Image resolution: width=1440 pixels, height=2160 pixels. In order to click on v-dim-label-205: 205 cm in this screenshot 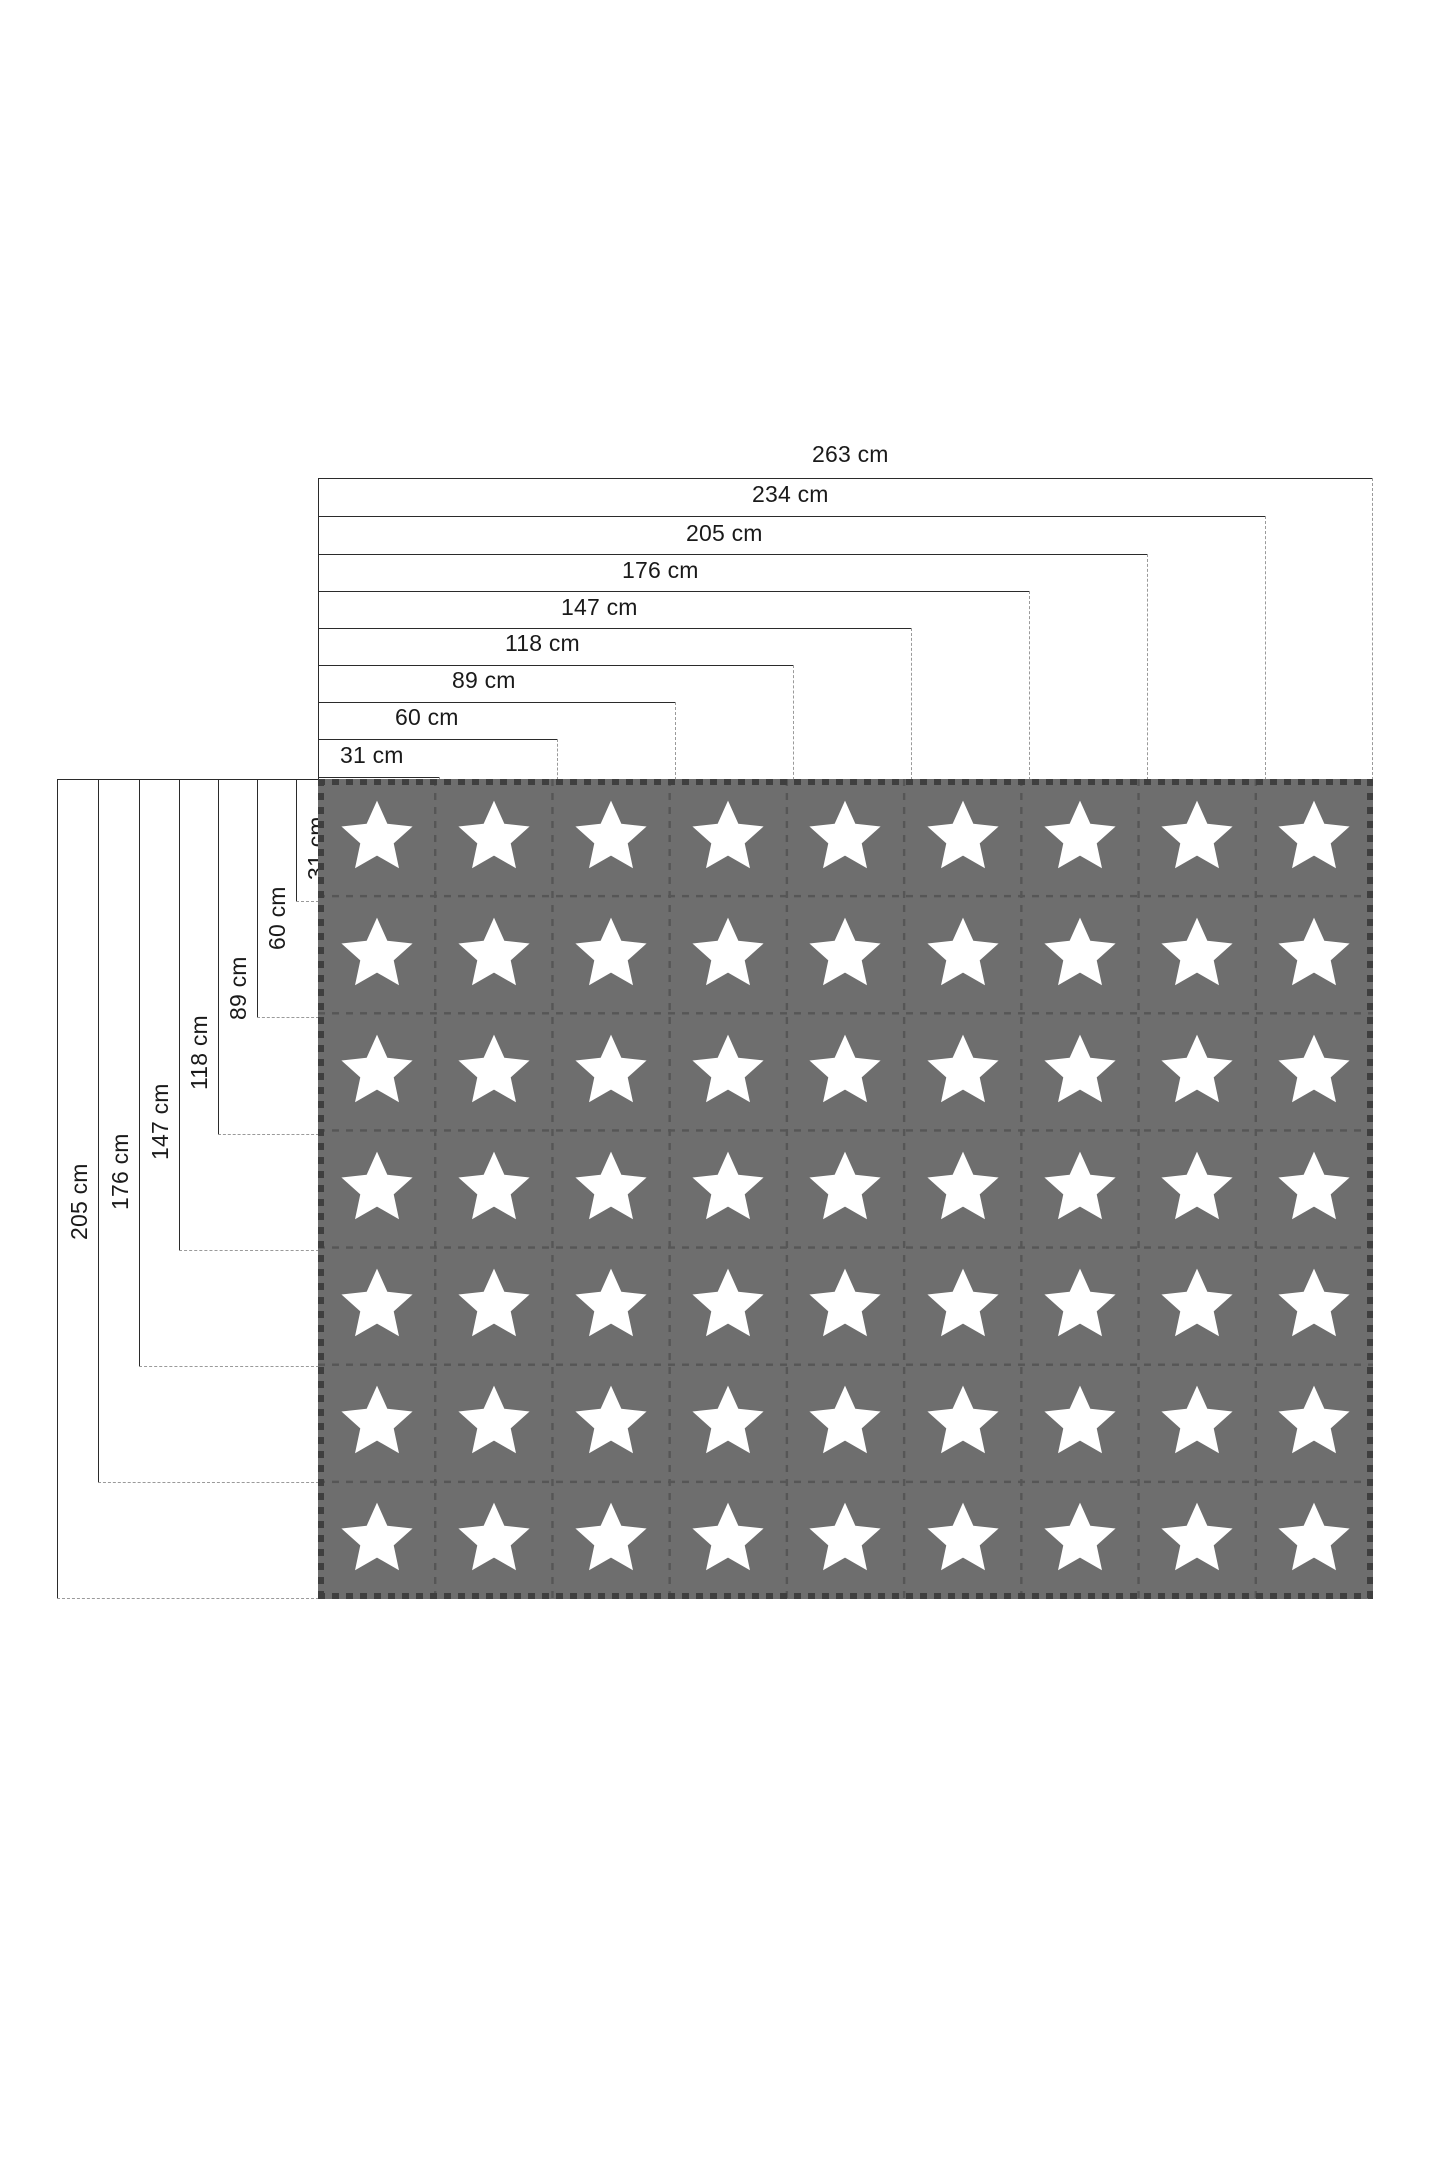, I will do `click(79, 1201)`.